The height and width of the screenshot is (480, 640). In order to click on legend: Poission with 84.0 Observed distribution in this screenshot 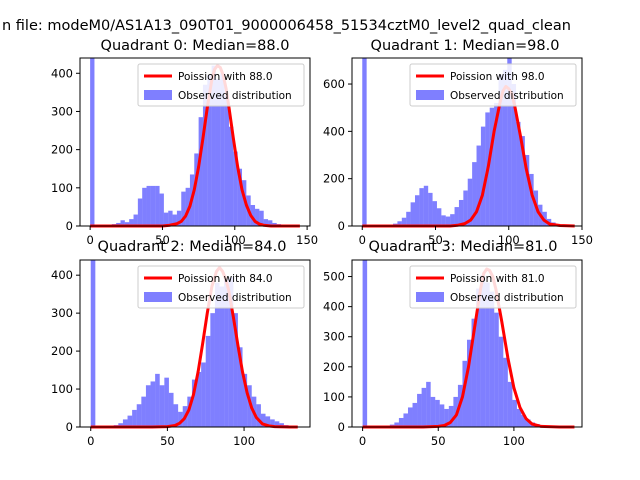, I will do `click(221, 287)`.